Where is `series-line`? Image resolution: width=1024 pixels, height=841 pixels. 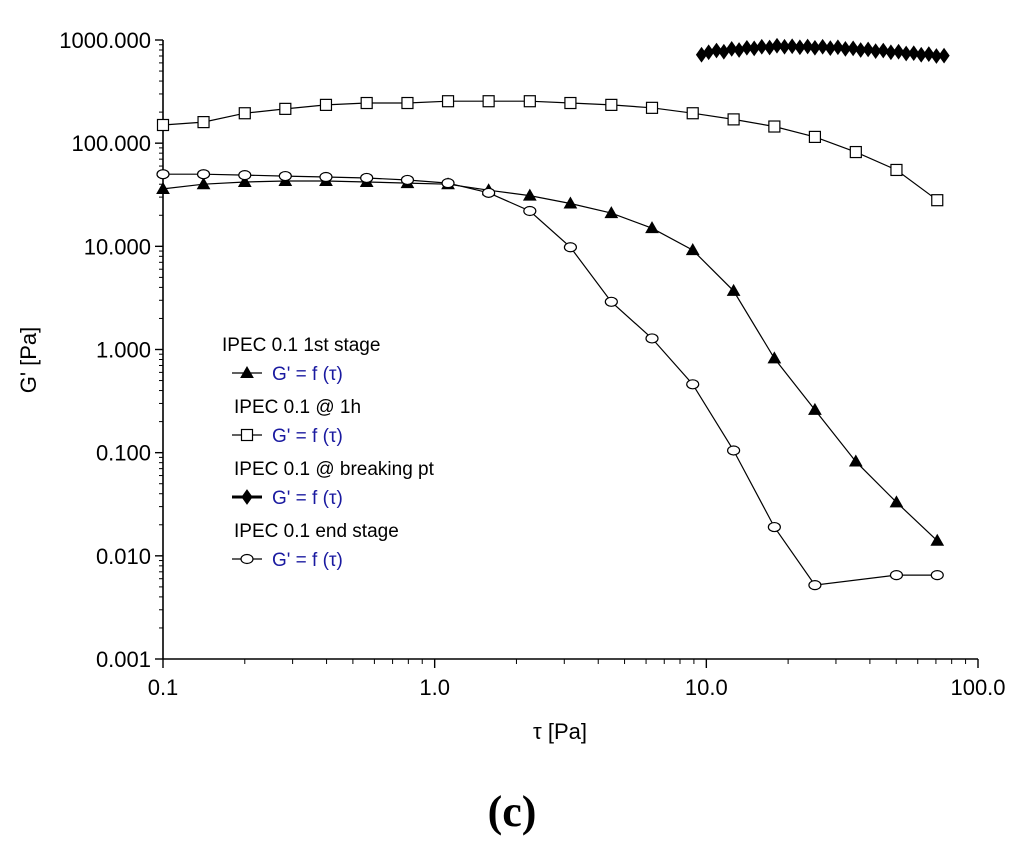
series-line is located at coordinates (550, 150).